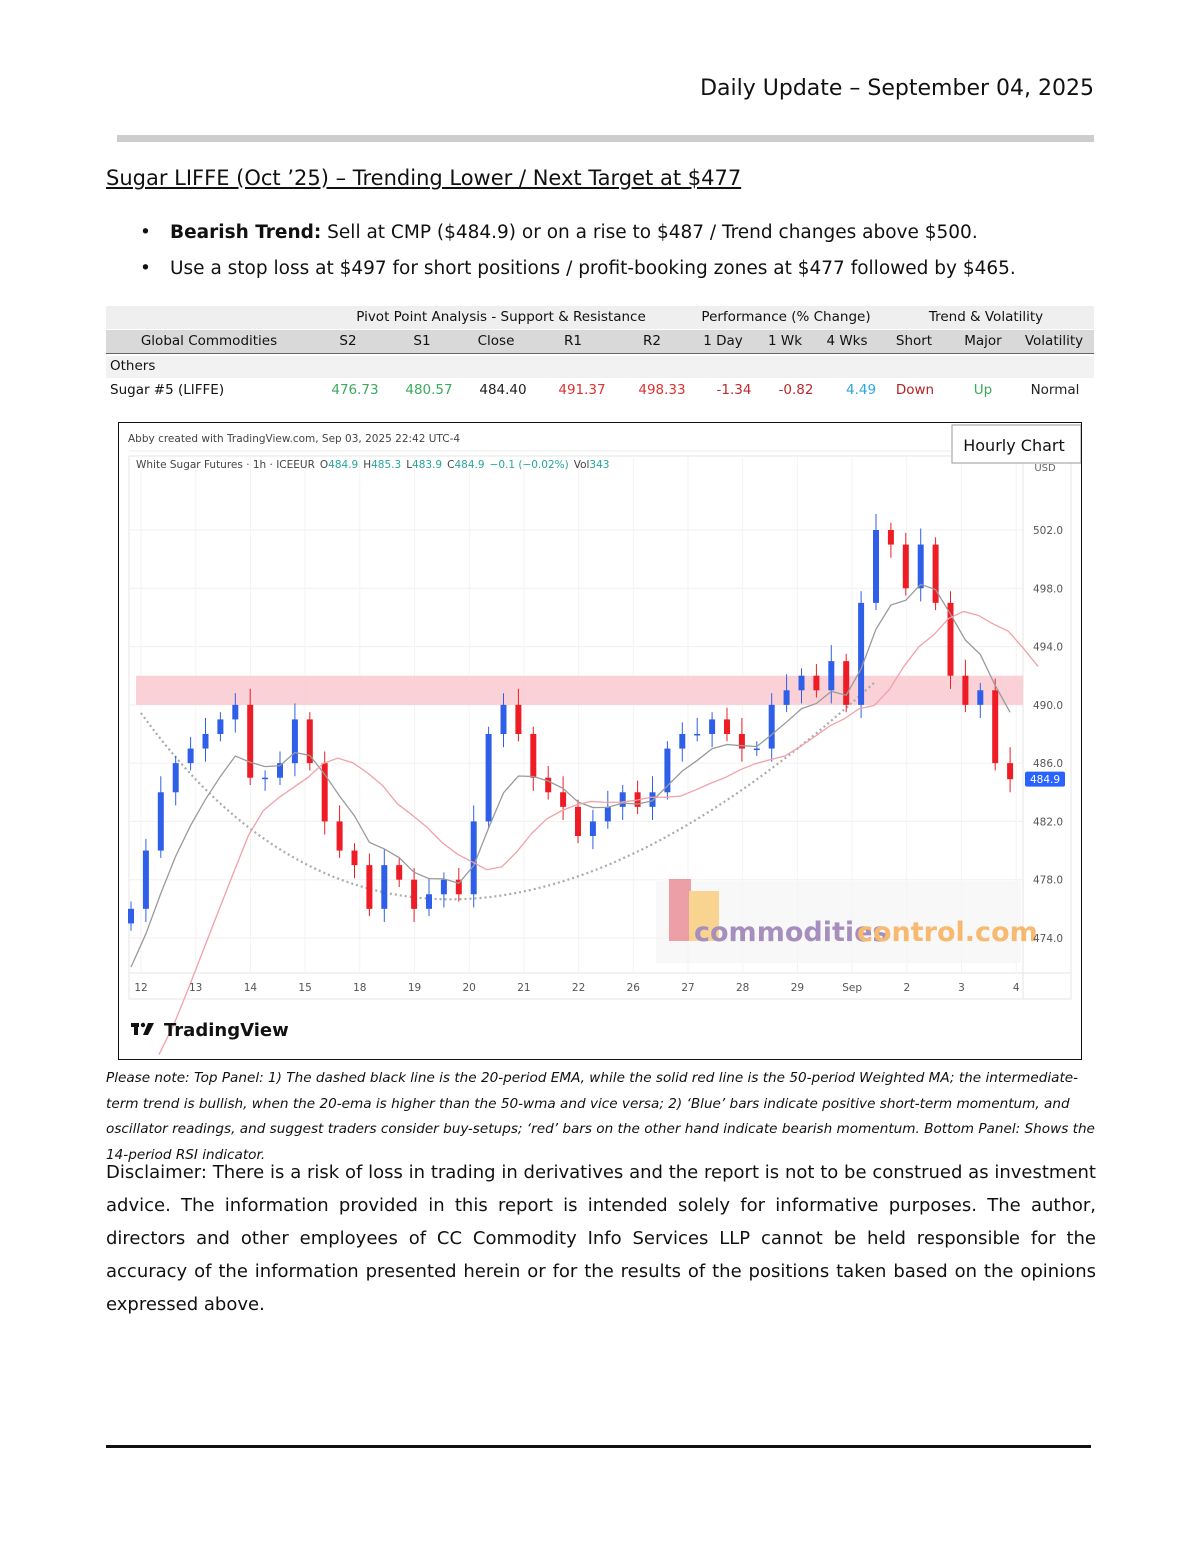 The width and height of the screenshot is (1200, 1553). Describe the element at coordinates (734, 390) in the screenshot. I see `cell-1-day: -1.34` at that location.